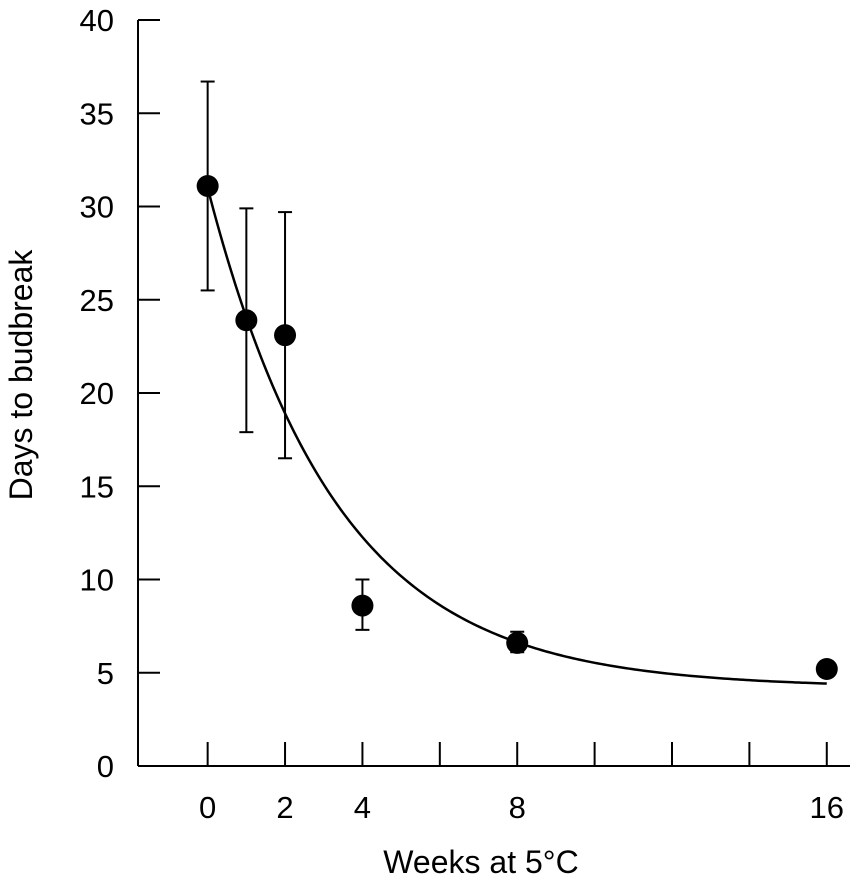 The height and width of the screenshot is (881, 851). Describe the element at coordinates (97, 207) in the screenshot. I see `y-tick-label: 30` at that location.